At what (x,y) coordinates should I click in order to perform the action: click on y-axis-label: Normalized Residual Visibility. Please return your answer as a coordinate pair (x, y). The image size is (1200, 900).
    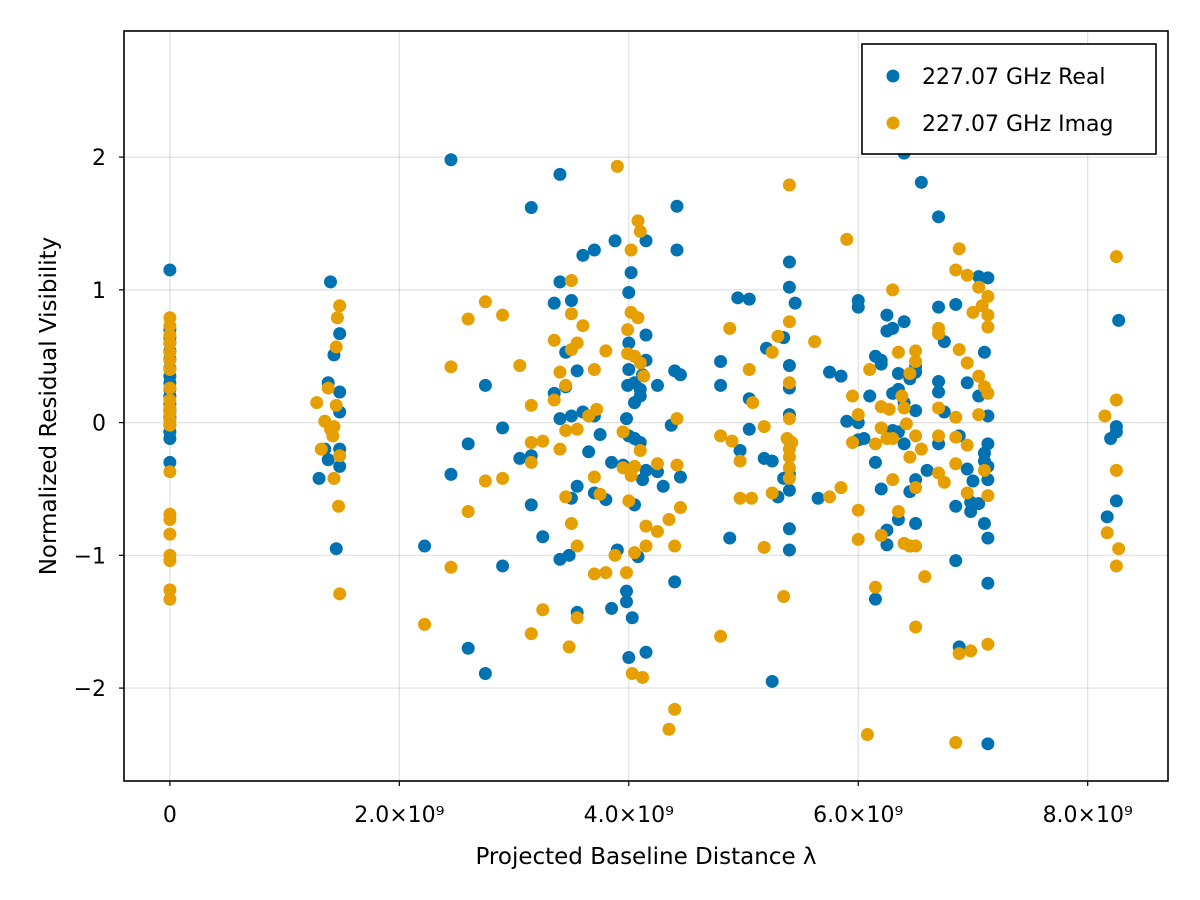
    Looking at the image, I should click on (49, 406).